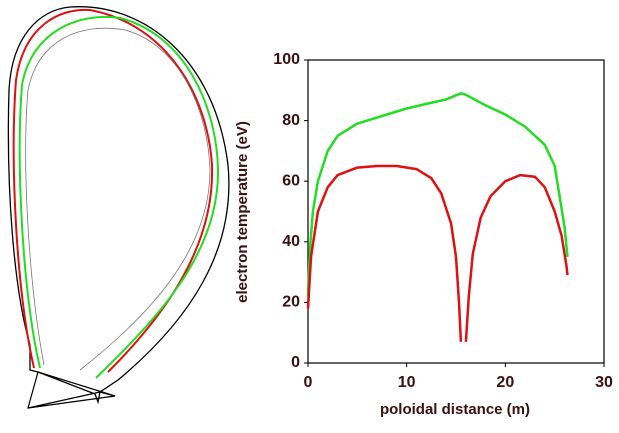 This screenshot has width=619, height=433. I want to click on y-tick-label: 80, so click(291, 120).